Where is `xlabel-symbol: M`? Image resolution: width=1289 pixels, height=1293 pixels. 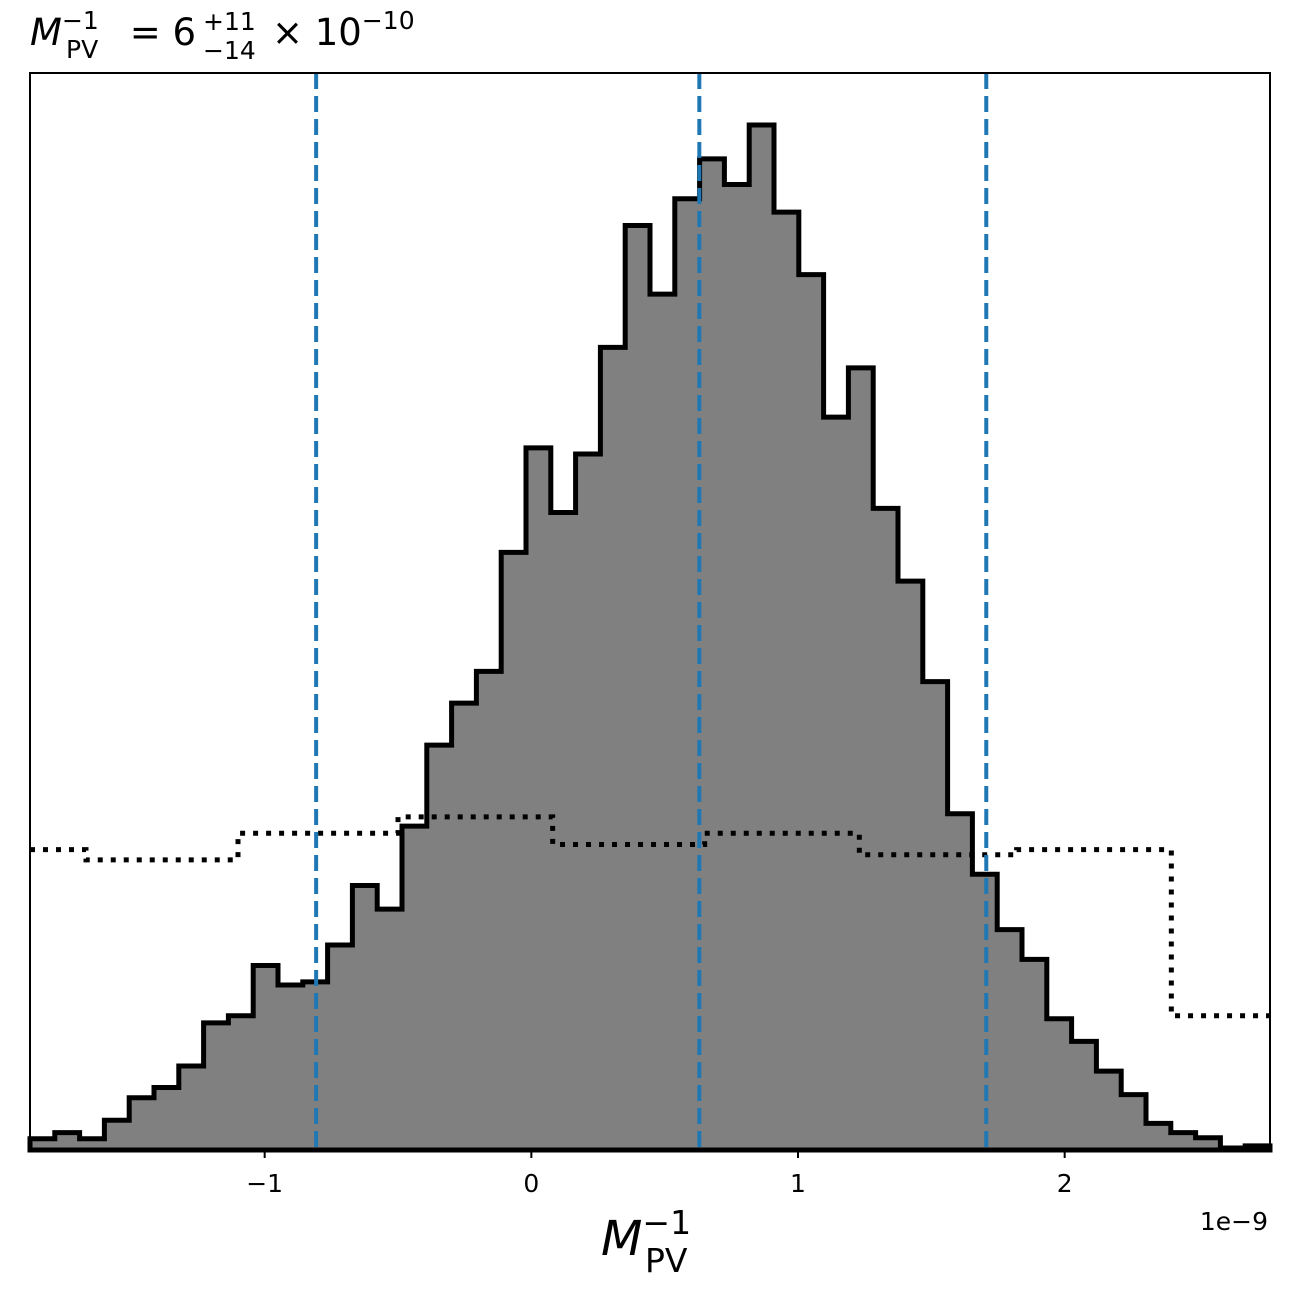
xlabel-symbol: M is located at coordinates (621, 1239).